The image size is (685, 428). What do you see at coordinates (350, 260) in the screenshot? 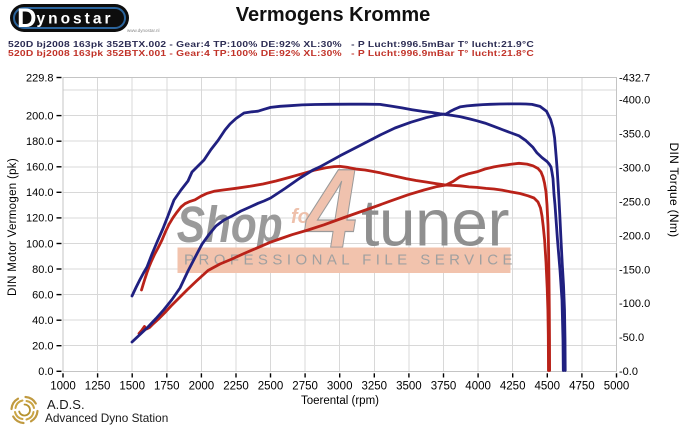
I see `svg-text: PROFESSIONAL FILE SERVICE` at bounding box center [350, 260].